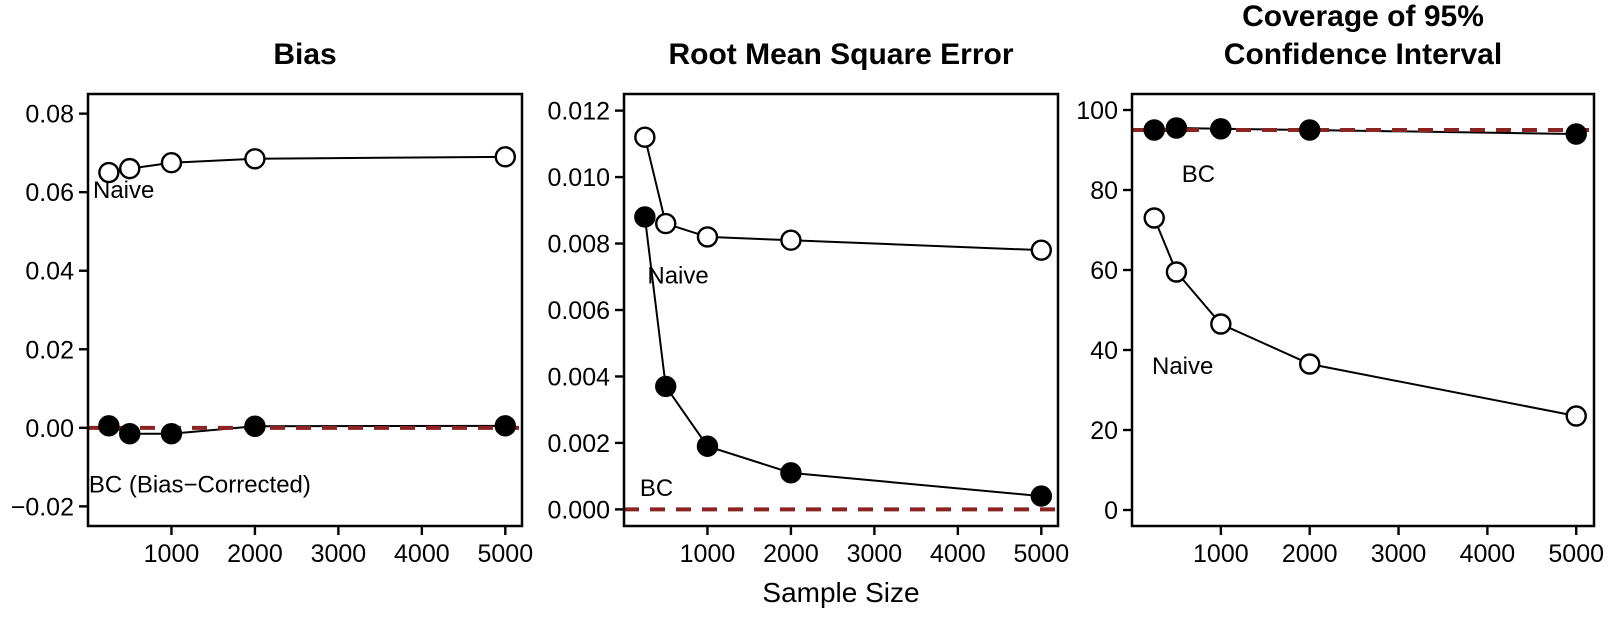 The width and height of the screenshot is (1608, 638). I want to click on y-axis-tick-label: 0.08, so click(49, 115).